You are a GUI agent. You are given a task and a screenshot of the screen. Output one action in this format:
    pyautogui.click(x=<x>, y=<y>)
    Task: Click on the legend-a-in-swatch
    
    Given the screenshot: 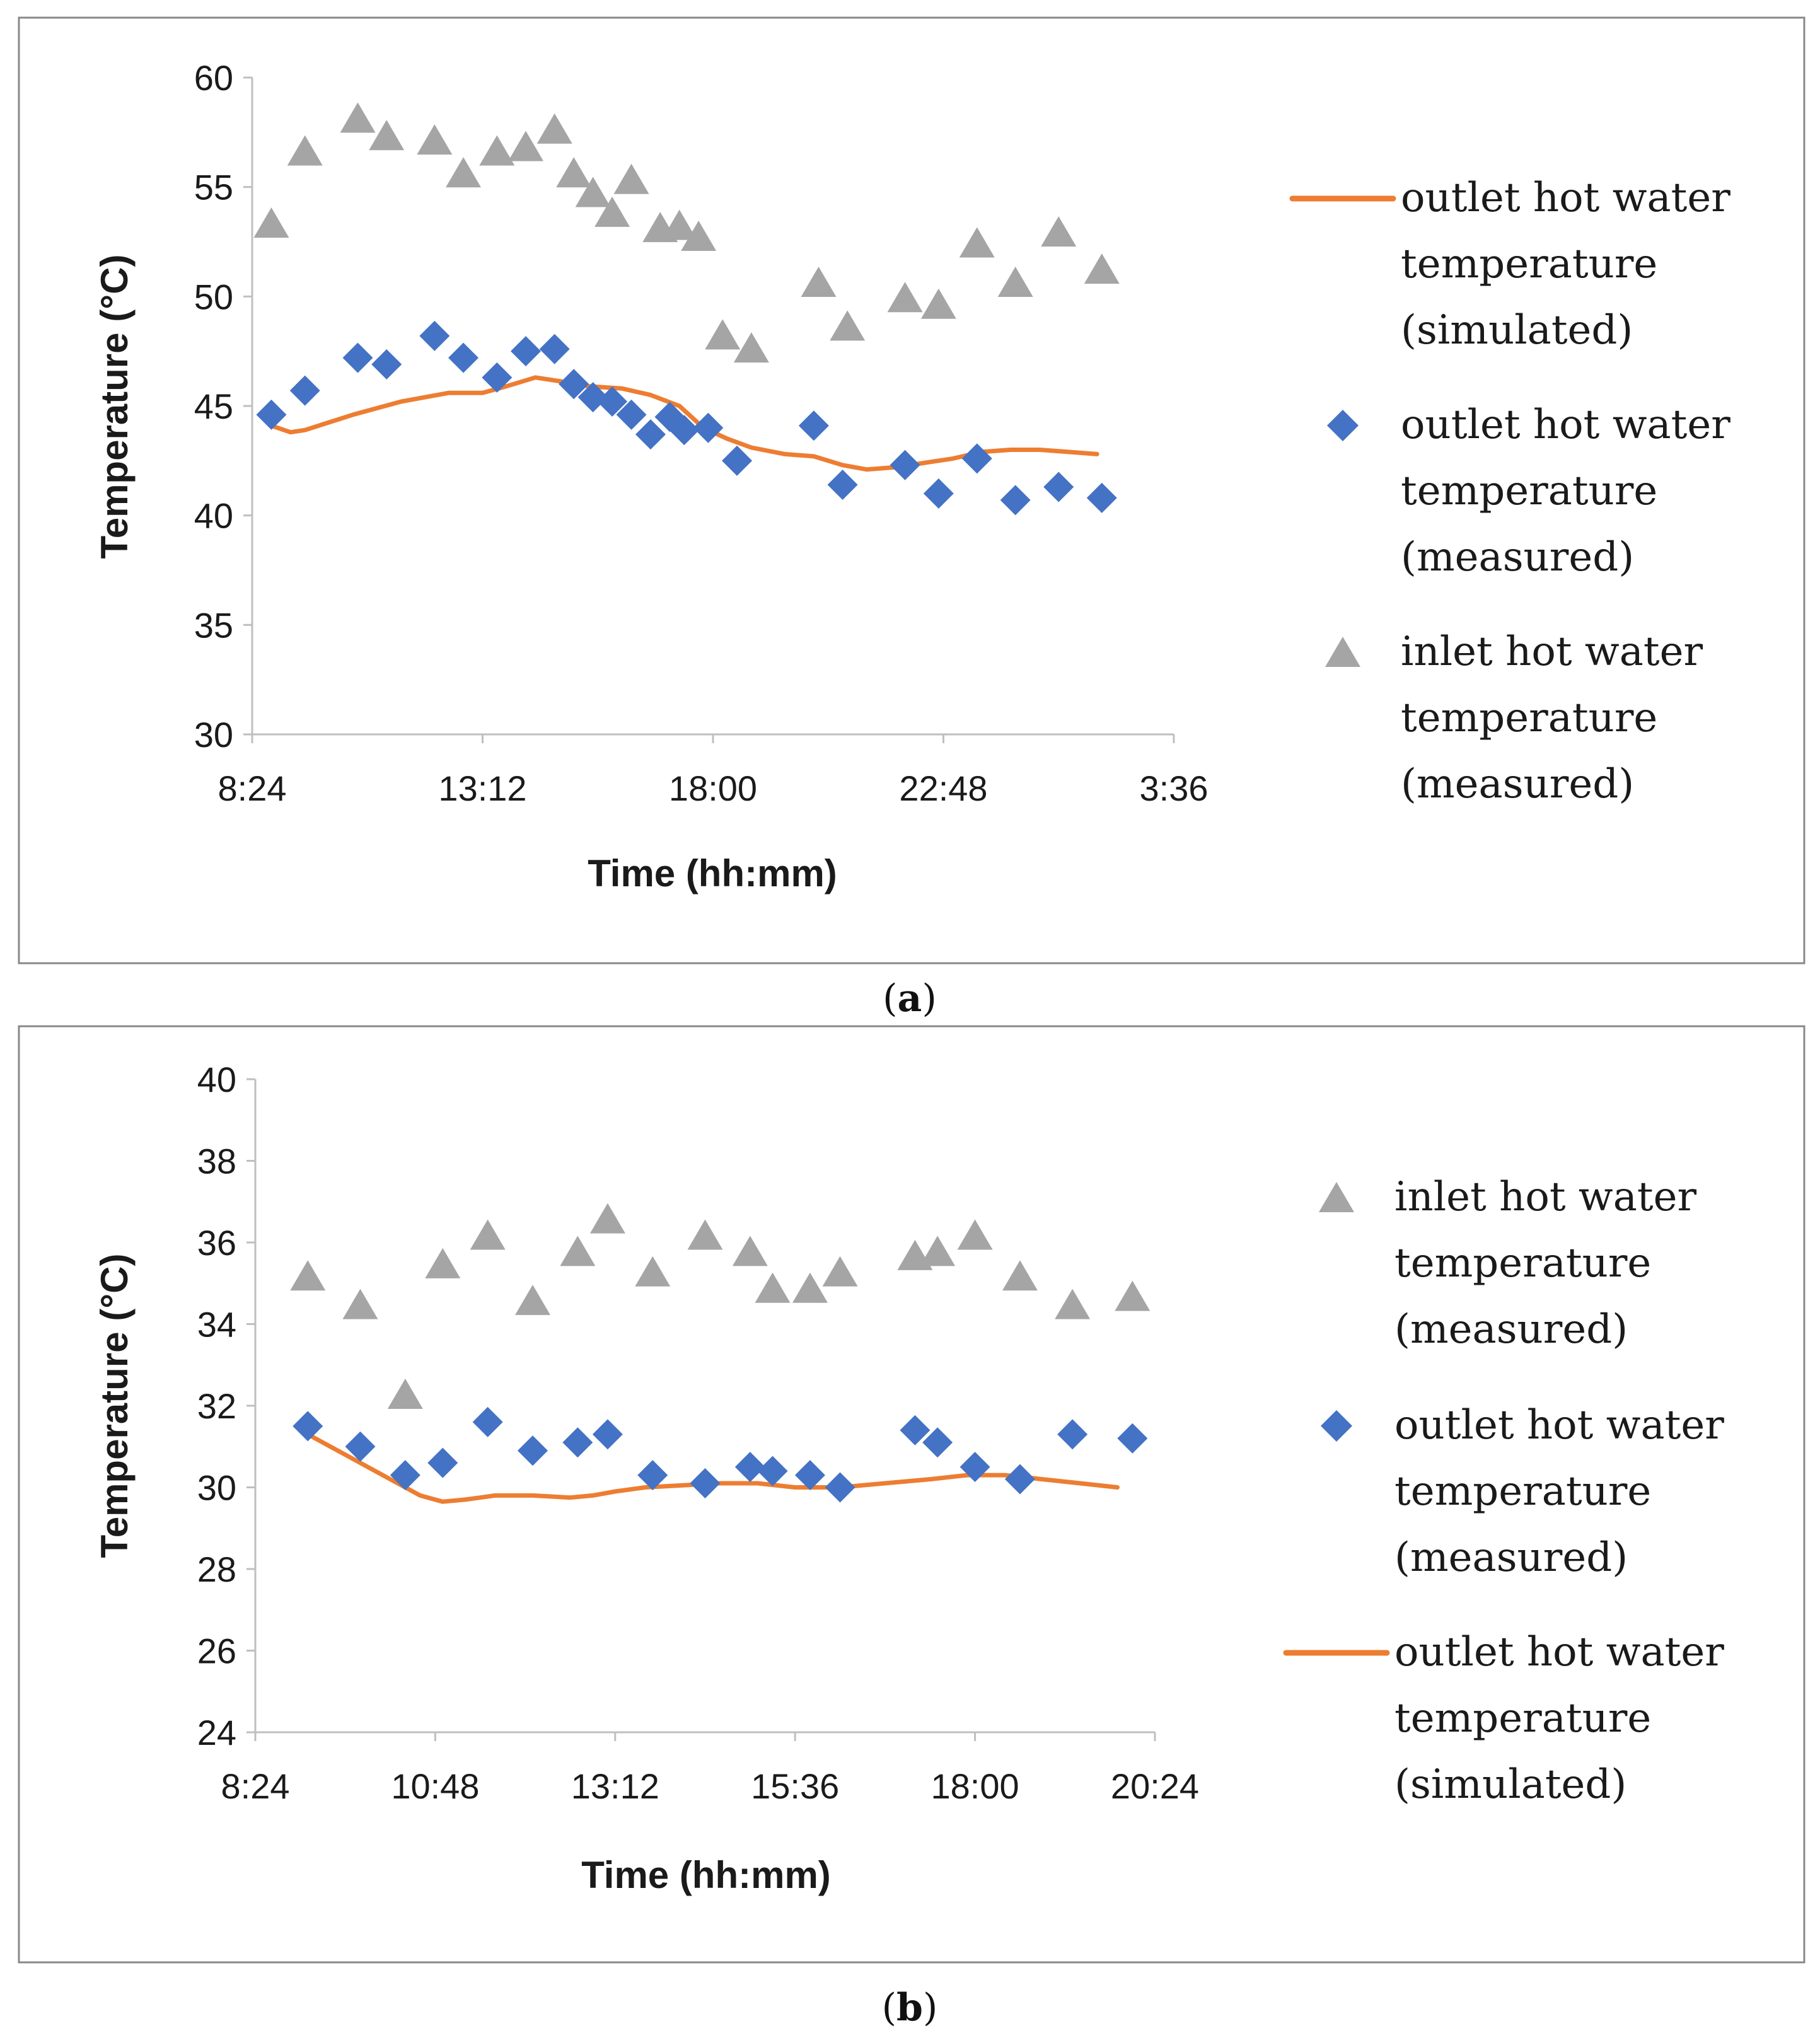 What is the action you would take?
    pyautogui.click(x=1342, y=652)
    